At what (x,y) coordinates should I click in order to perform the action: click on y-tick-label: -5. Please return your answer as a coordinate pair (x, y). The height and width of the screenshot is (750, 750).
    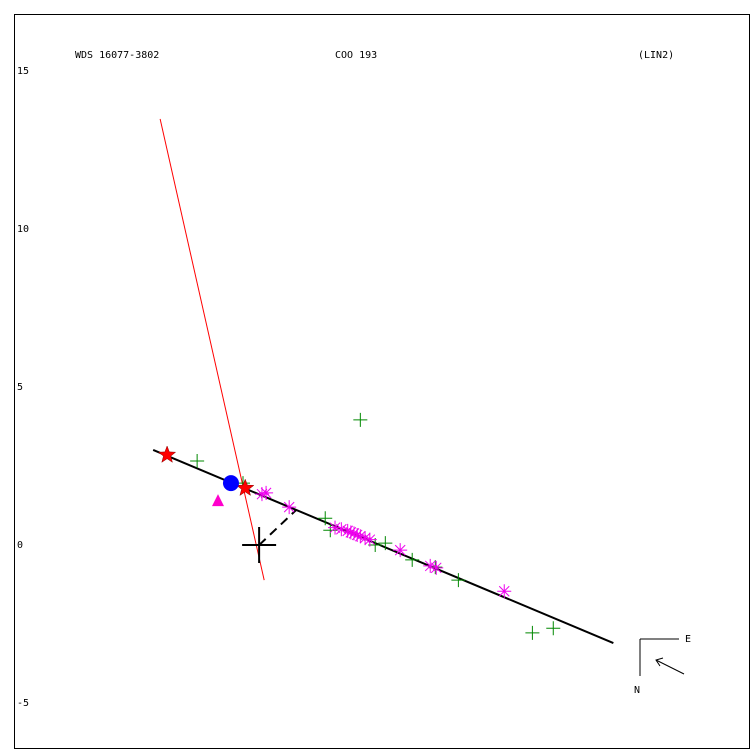
    Looking at the image, I should click on (23, 703).